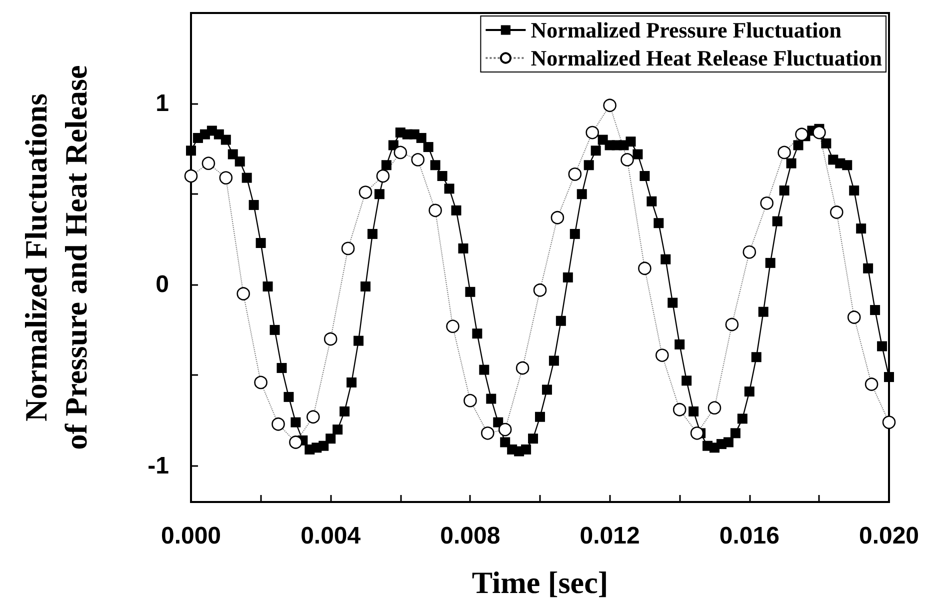 The width and height of the screenshot is (944, 614). What do you see at coordinates (331, 536) in the screenshot?
I see `x-tick-label: 0.004` at bounding box center [331, 536].